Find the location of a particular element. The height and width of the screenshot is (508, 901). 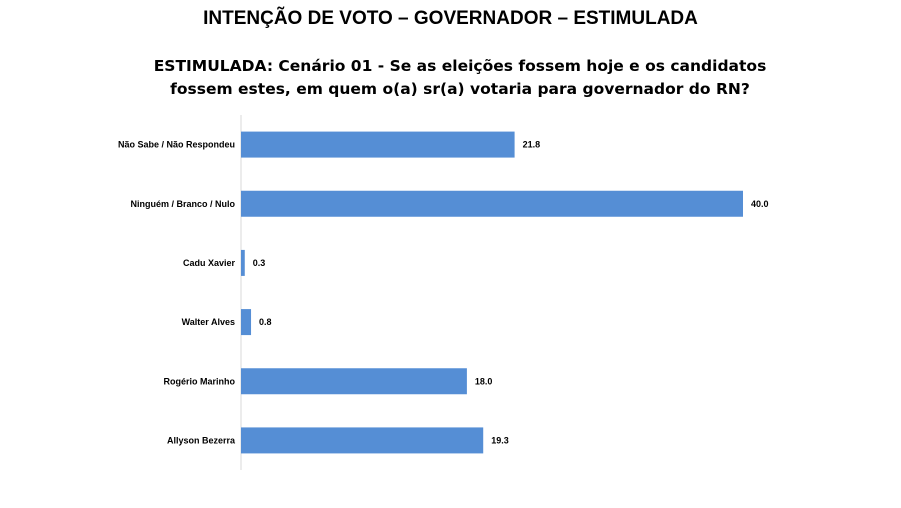

category-label-4: Rogério Marinho is located at coordinates (200, 381).